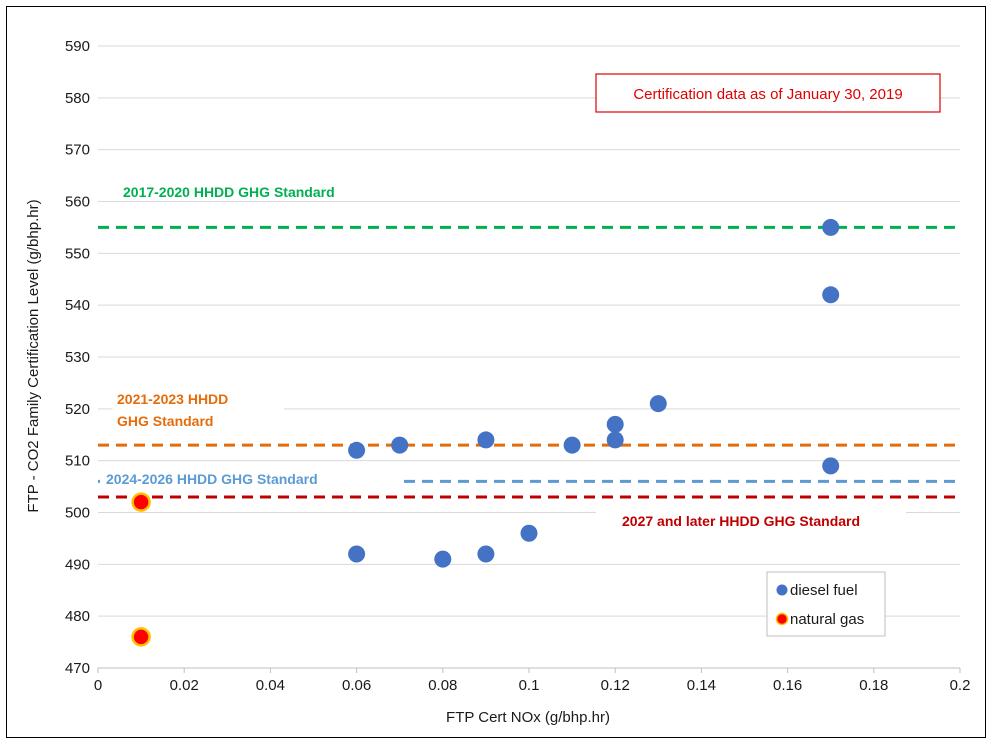 The height and width of the screenshot is (744, 992). Describe the element at coordinates (77, 616) in the screenshot. I see `y-tick-label: 480` at that location.